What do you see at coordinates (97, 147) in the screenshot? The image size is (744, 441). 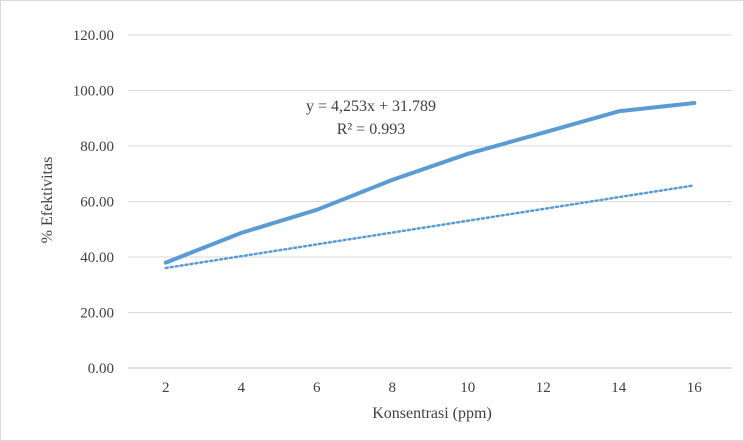 I see `y-tick-label: 80.00` at bounding box center [97, 147].